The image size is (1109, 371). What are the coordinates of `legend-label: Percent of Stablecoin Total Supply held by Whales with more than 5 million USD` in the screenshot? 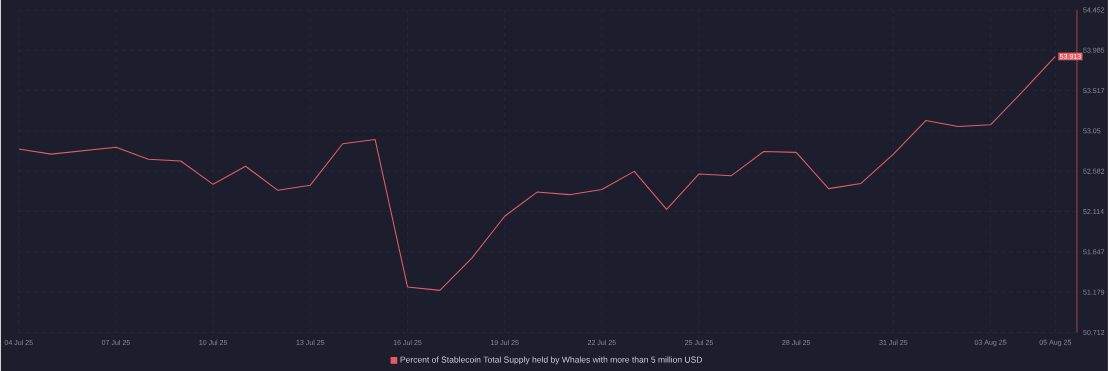 It's located at (551, 360).